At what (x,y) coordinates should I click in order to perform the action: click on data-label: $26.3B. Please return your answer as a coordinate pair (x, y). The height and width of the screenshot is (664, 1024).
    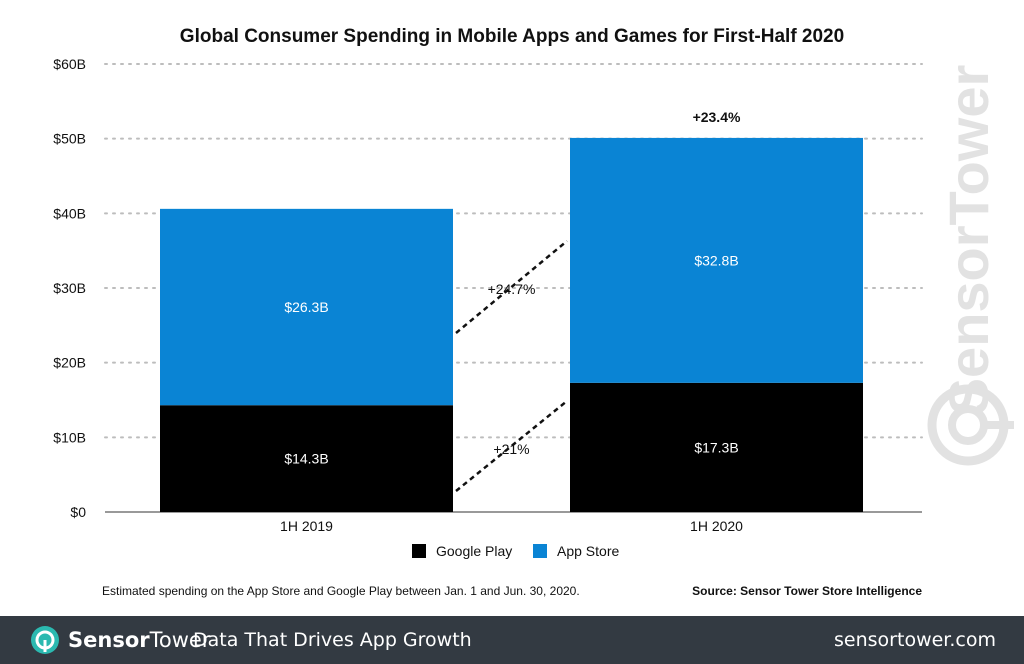
    Looking at the image, I should click on (306, 307).